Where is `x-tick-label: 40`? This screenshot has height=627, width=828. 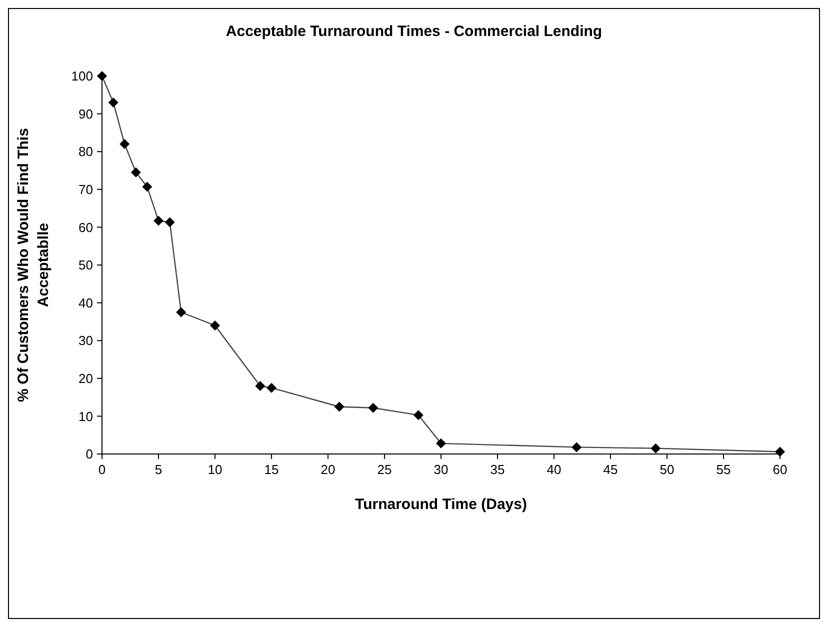
x-tick-label: 40 is located at coordinates (554, 469).